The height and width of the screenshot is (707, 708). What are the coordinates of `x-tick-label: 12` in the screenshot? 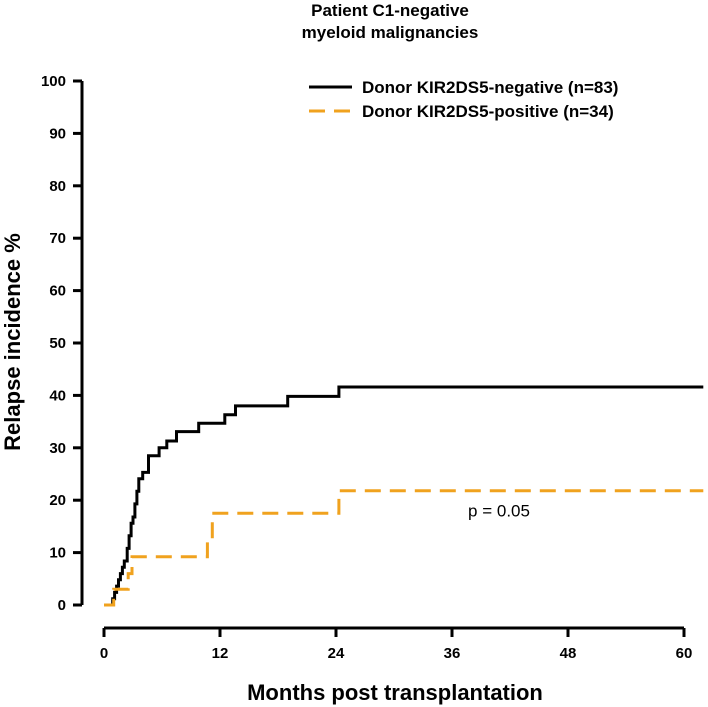 It's located at (220, 653).